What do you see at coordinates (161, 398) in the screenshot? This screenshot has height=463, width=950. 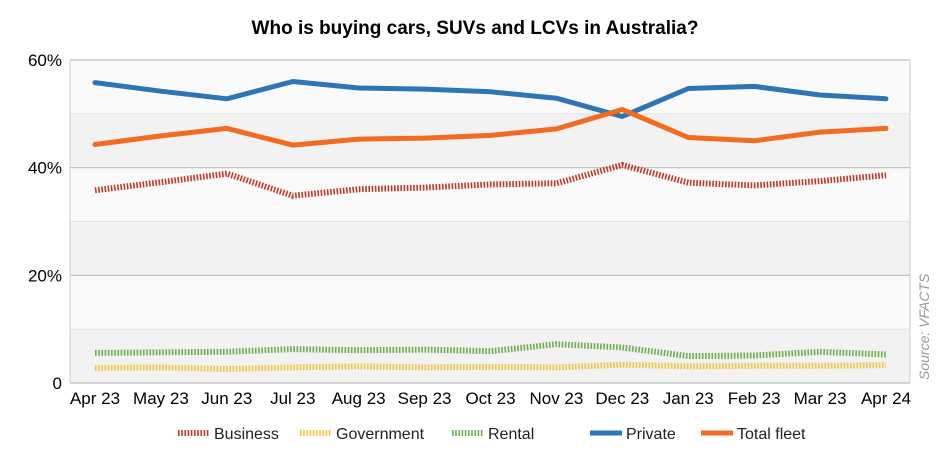 I see `x-tick-label: May 23` at bounding box center [161, 398].